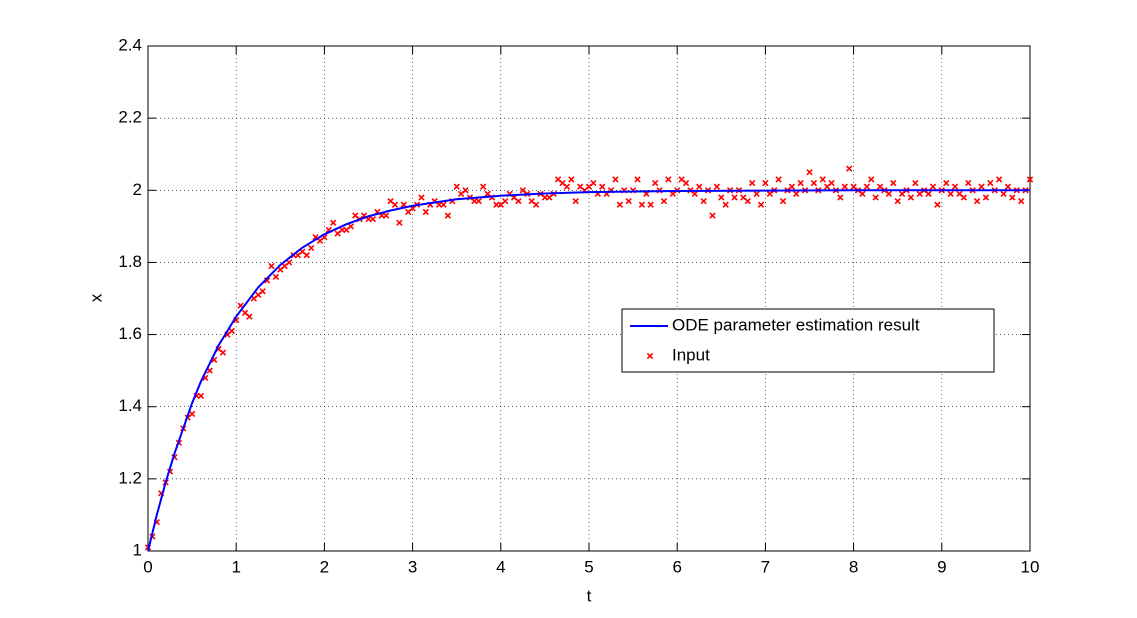 Image resolution: width=1137 pixels, height=618 pixels. What do you see at coordinates (137, 549) in the screenshot?
I see `y-tick-label: 1` at bounding box center [137, 549].